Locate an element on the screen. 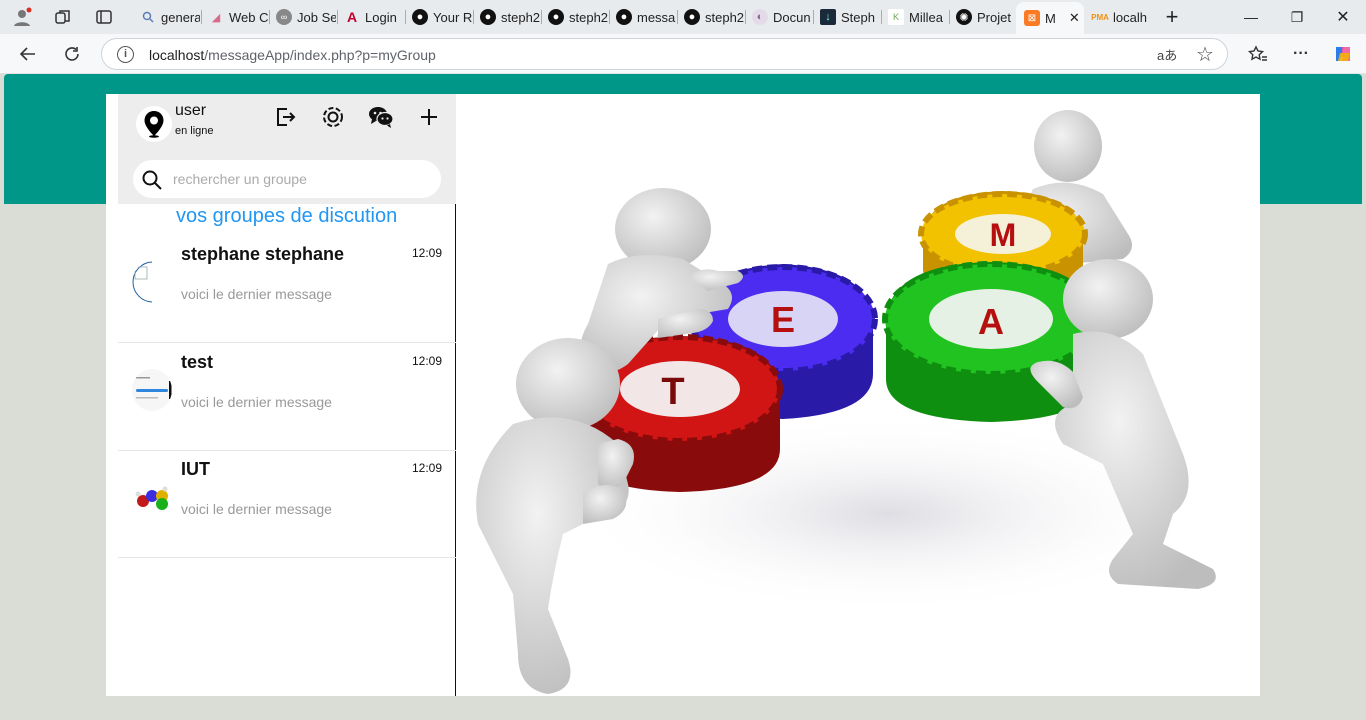 This screenshot has height=720, width=1366. new-tab-icon: + is located at coordinates (1172, 16).